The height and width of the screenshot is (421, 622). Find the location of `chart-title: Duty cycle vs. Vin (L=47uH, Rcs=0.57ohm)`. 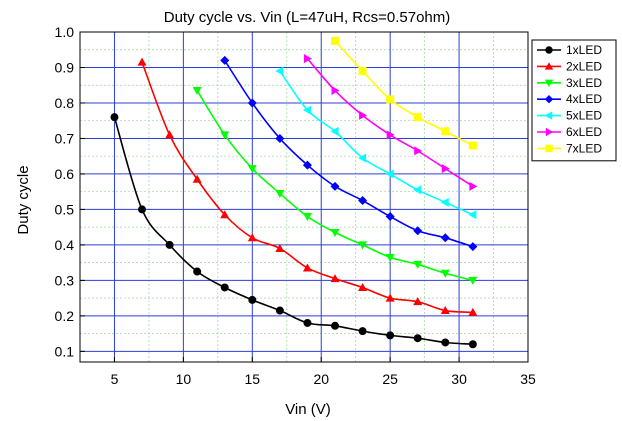

chart-title: Duty cycle vs. Vin (L=47uH, Rcs=0.57ohm) is located at coordinates (307, 17).